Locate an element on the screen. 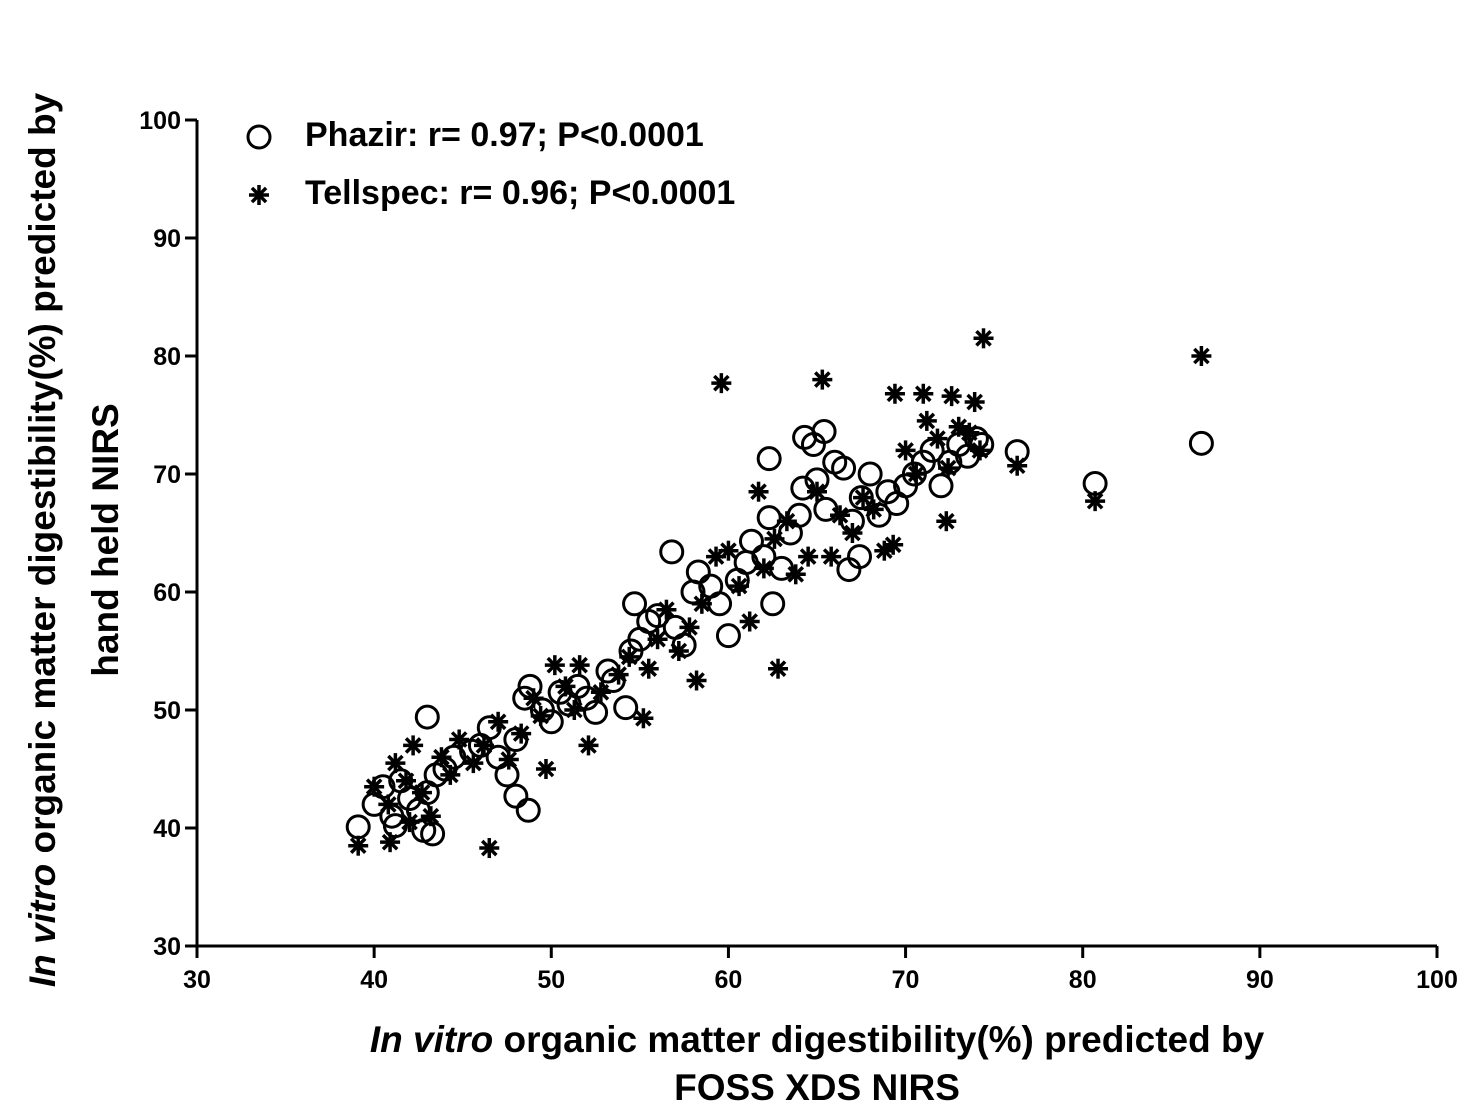 This screenshot has height=1109, width=1468. legend-label: Phazir: r= 0.97; P<0.0001 is located at coordinates (504, 135).